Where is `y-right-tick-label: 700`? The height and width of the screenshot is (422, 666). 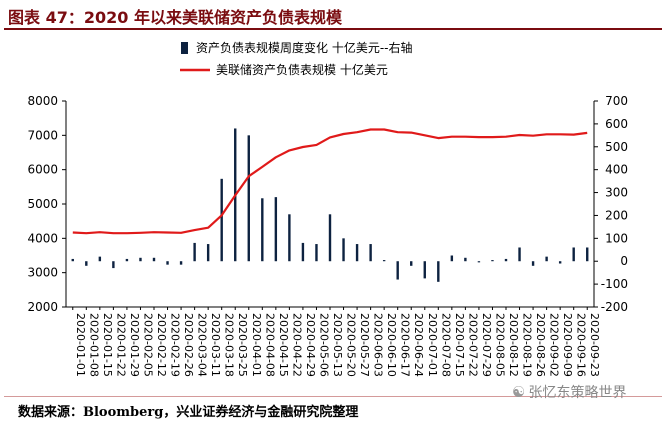
y-right-tick-label: 700 is located at coordinates (616, 101).